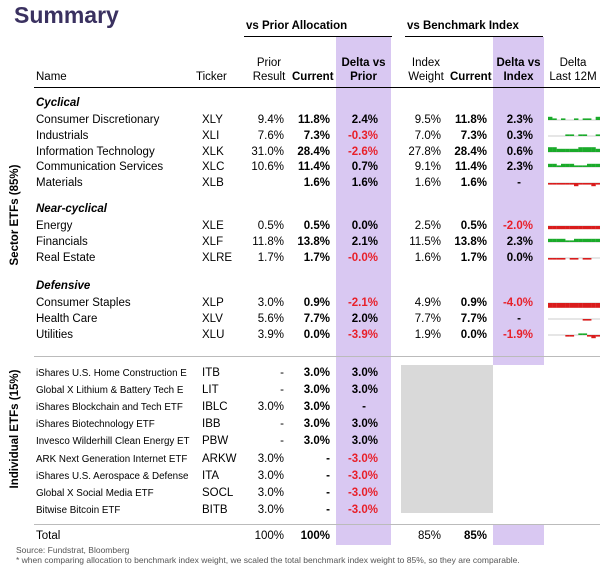 This screenshot has height=566, width=601. What do you see at coordinates (109, 408) in the screenshot?
I see `individual-name: iShares Blockchain and Tech ETF` at bounding box center [109, 408].